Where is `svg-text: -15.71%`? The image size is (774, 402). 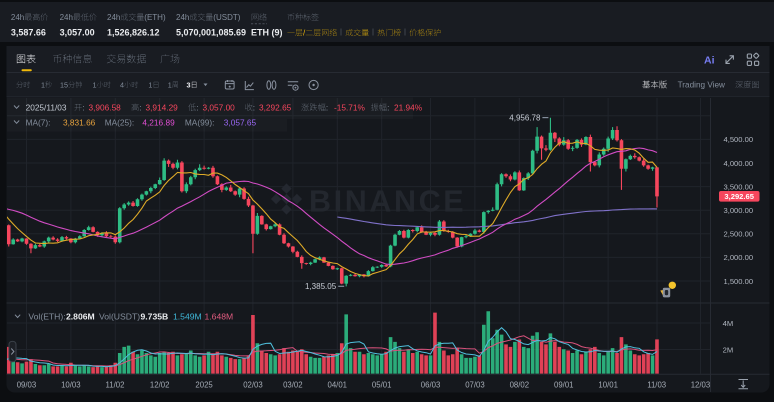
svg-text: -15.71% is located at coordinates (350, 107).